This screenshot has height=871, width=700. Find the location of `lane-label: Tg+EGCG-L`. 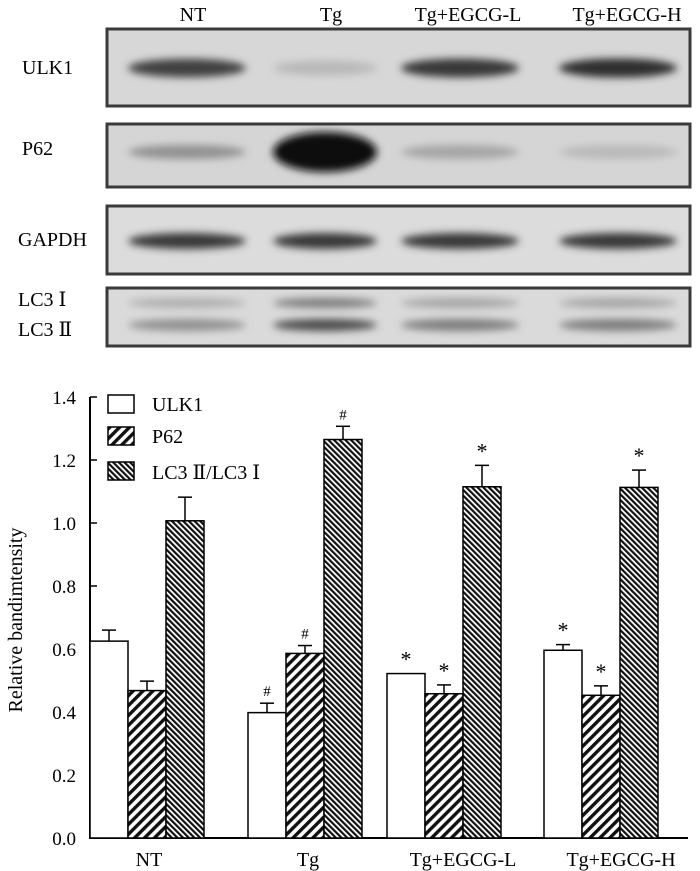

lane-label: Tg+EGCG-L is located at coordinates (468, 15).